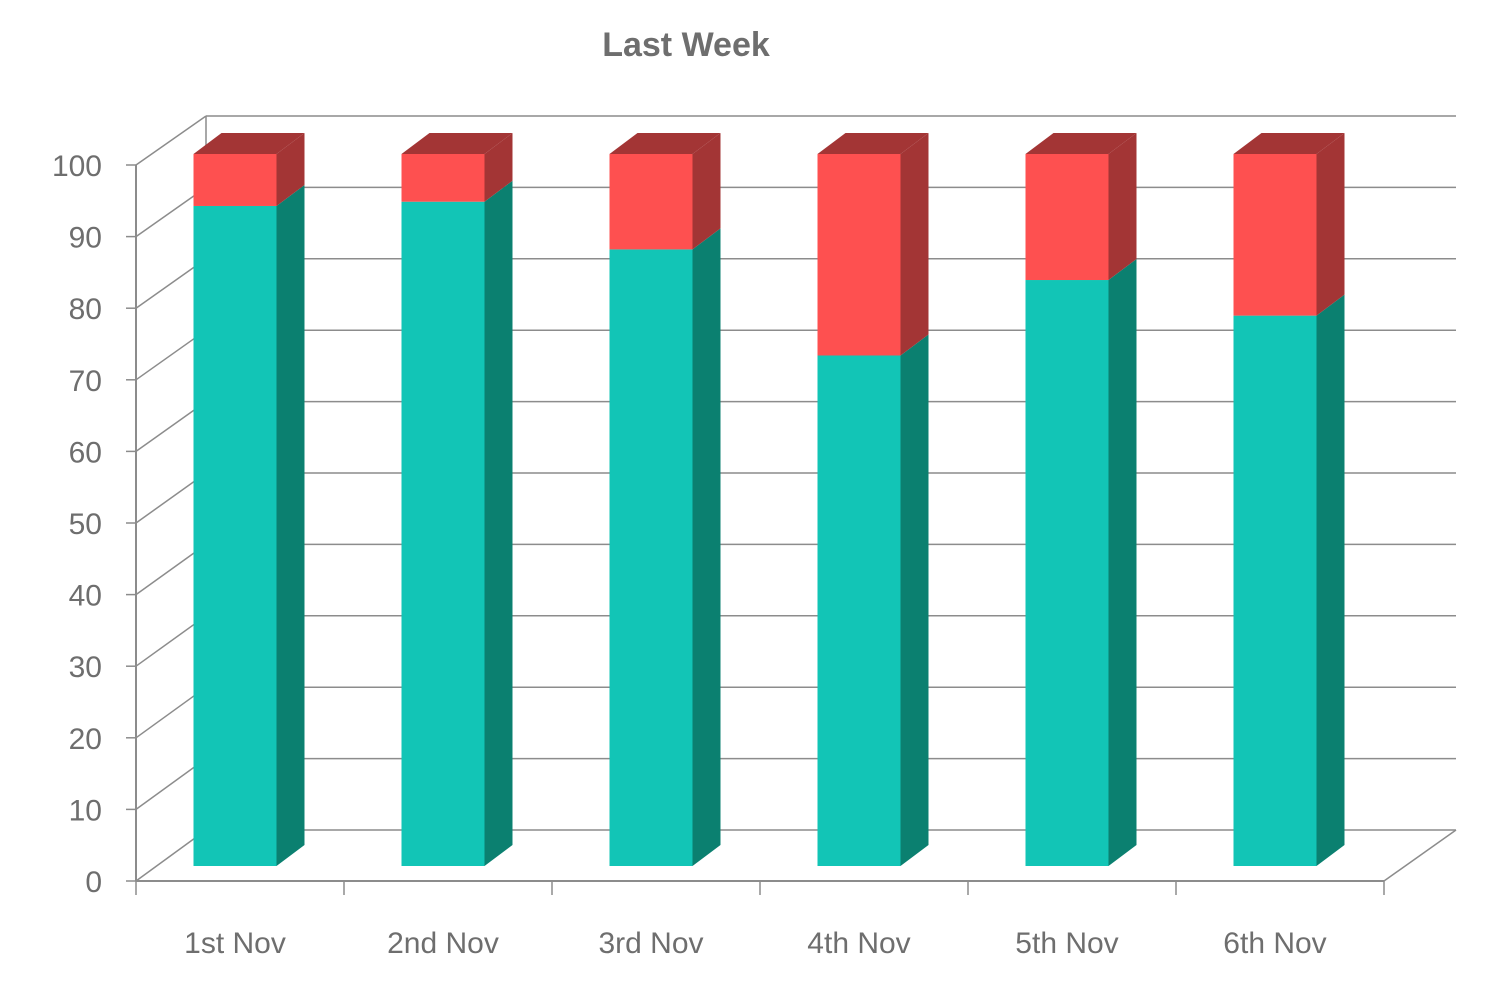 This screenshot has height=992, width=1502. What do you see at coordinates (650, 943) in the screenshot?
I see `x-tick-label-2: 3rd Nov` at bounding box center [650, 943].